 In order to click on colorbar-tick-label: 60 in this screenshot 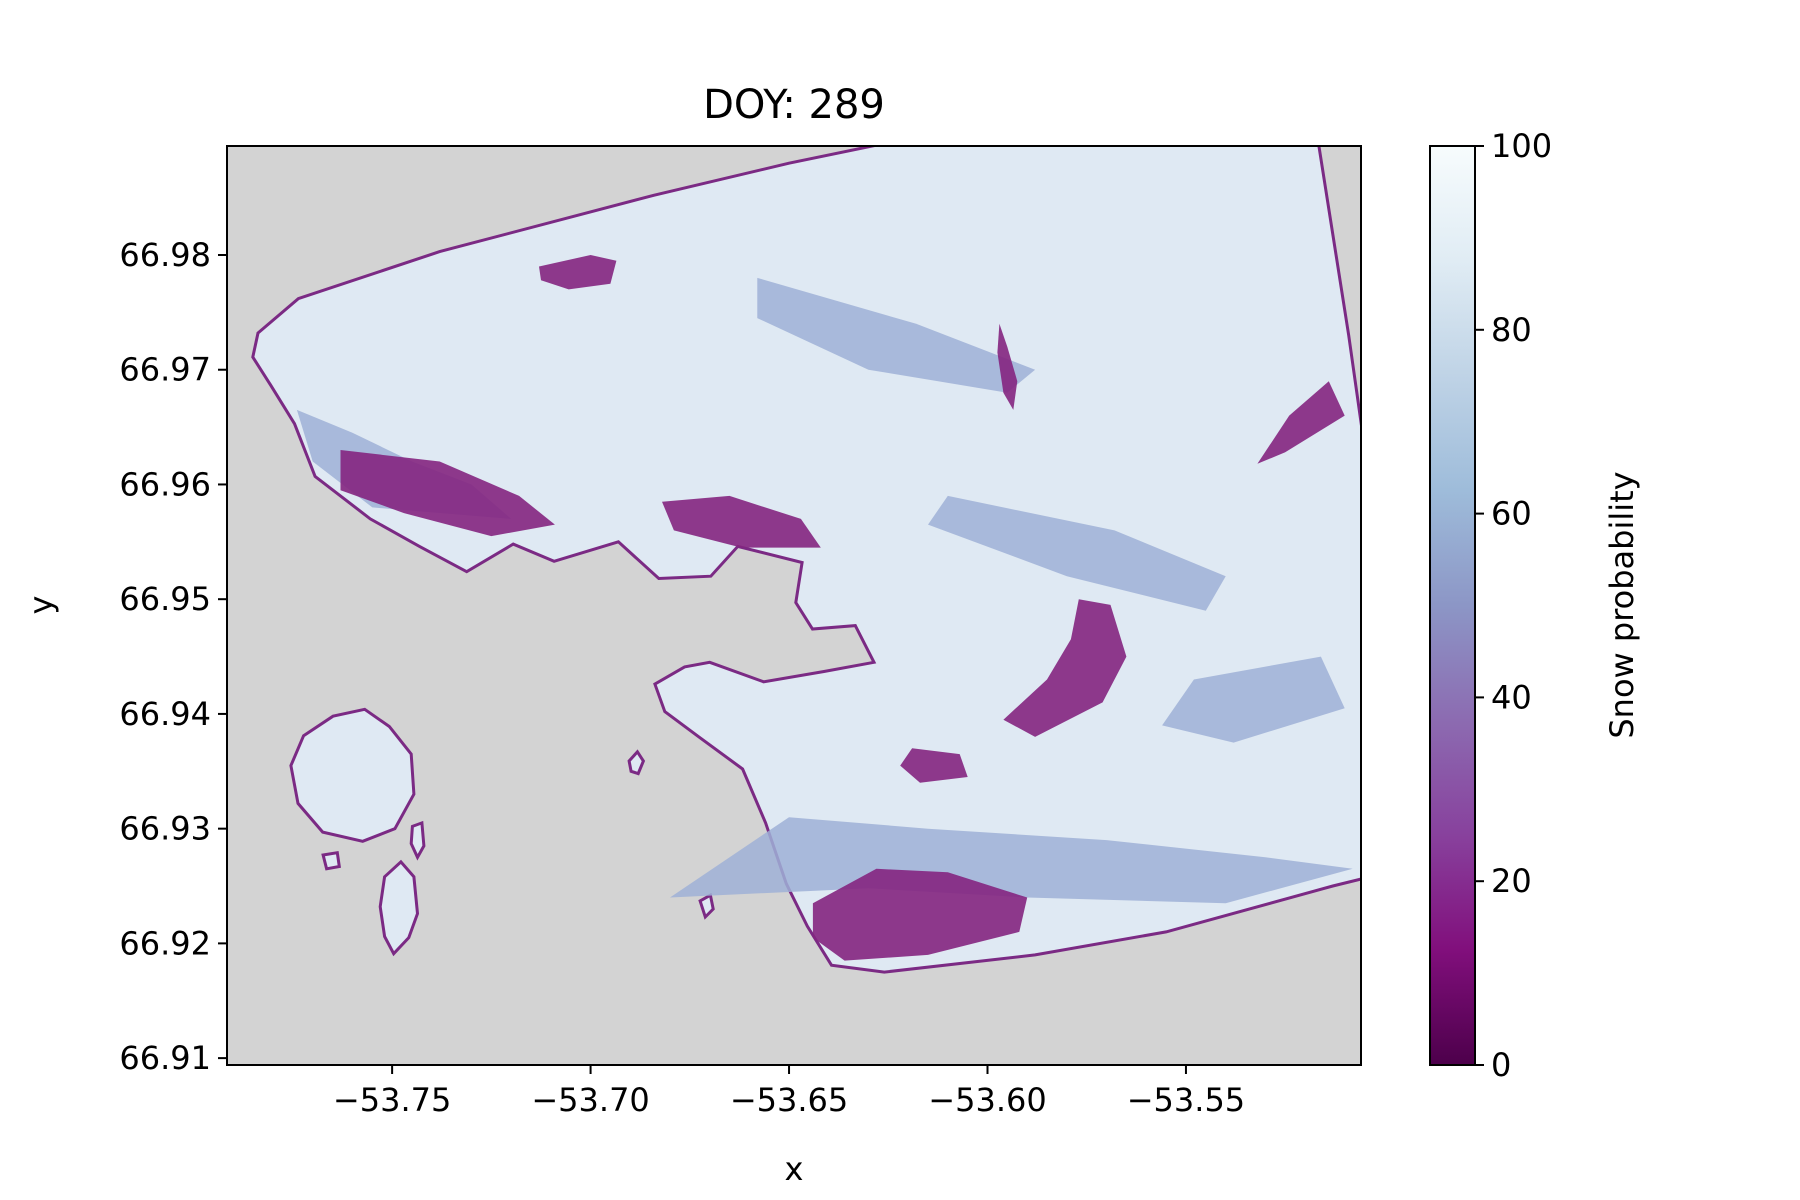, I will do `click(1511, 514)`.